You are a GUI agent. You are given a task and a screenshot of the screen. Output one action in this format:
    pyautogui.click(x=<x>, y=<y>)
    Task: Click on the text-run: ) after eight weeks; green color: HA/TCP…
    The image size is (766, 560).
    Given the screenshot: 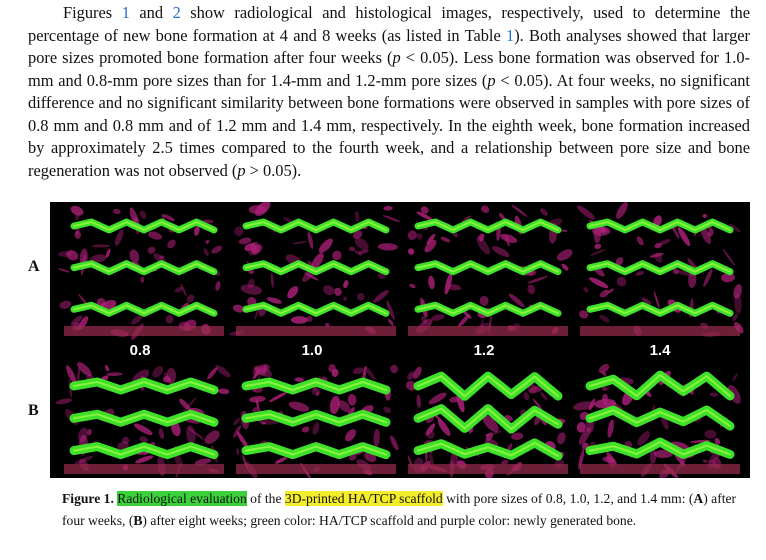 What is the action you would take?
    pyautogui.click(x=389, y=520)
    